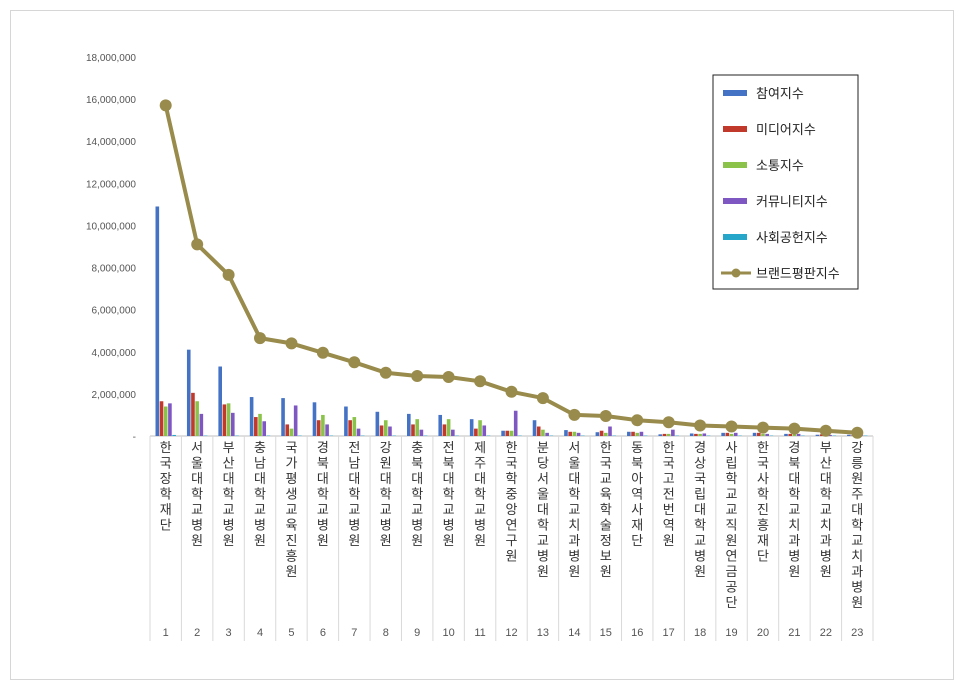 This screenshot has width=966, height=692. What do you see at coordinates (114, 353) in the screenshot?
I see `y-tick-label: 4,000,000` at bounding box center [114, 353].